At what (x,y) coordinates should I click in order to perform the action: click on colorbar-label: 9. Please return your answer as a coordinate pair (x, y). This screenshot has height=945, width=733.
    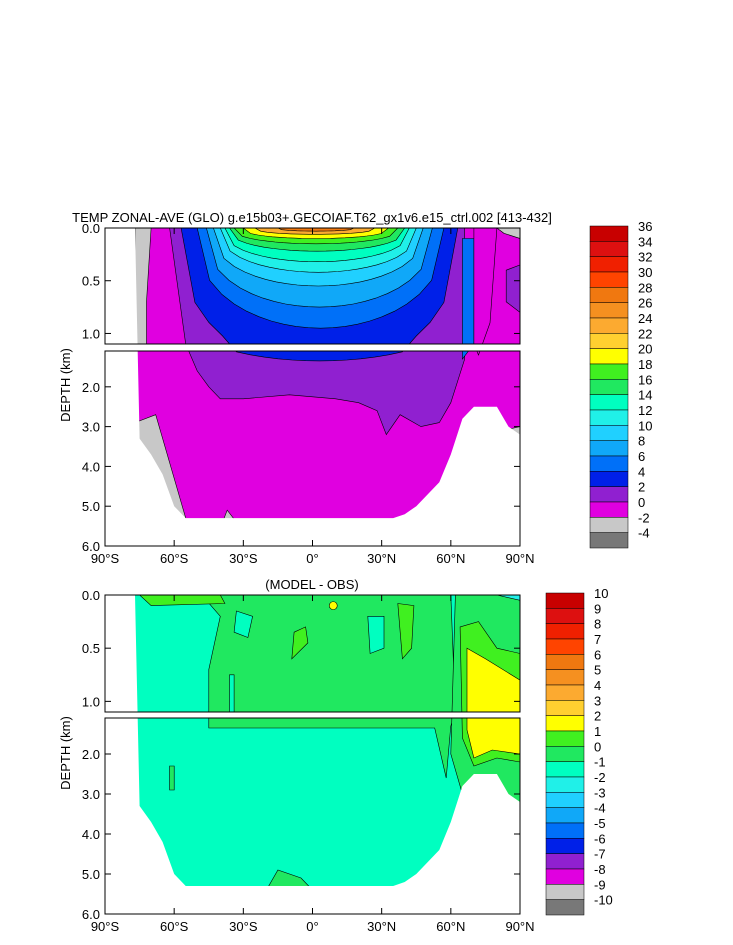
    Looking at the image, I should click on (597, 608).